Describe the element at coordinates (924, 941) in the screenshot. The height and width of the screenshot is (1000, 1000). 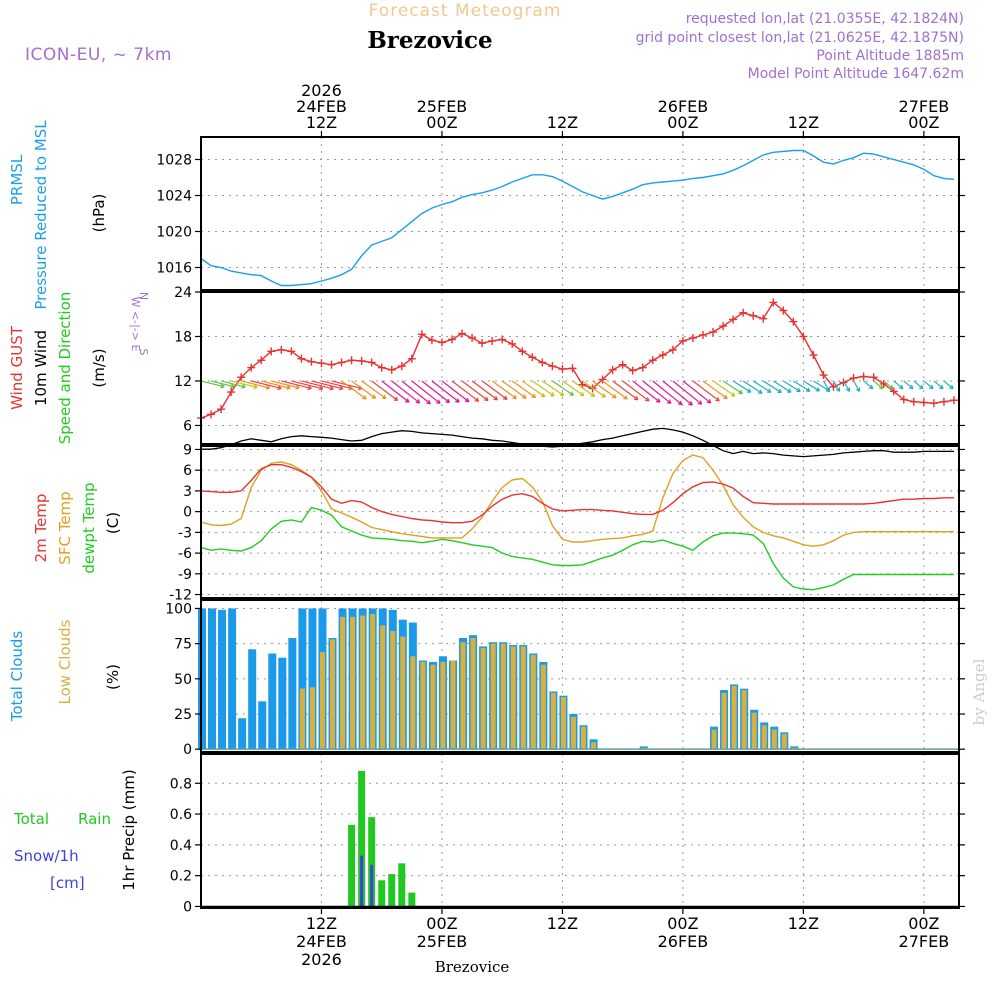
I see `bottom-time-label: 27FEB` at that location.